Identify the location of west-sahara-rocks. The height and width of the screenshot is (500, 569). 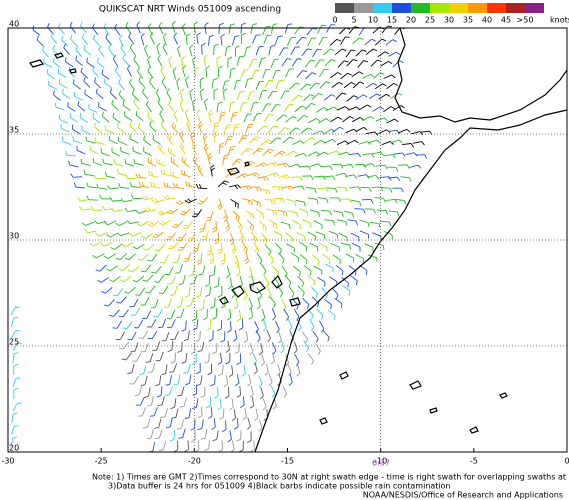
(413, 402).